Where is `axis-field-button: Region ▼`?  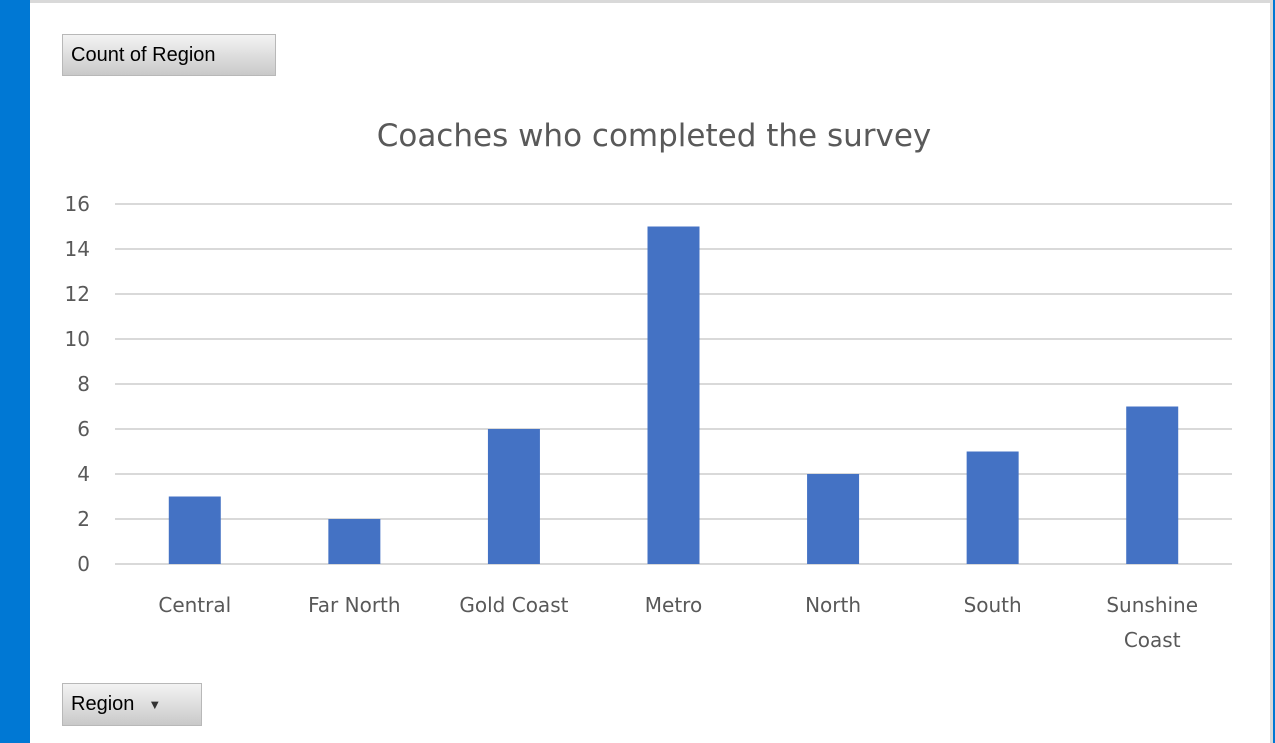
axis-field-button: Region ▼ is located at coordinates (132, 704).